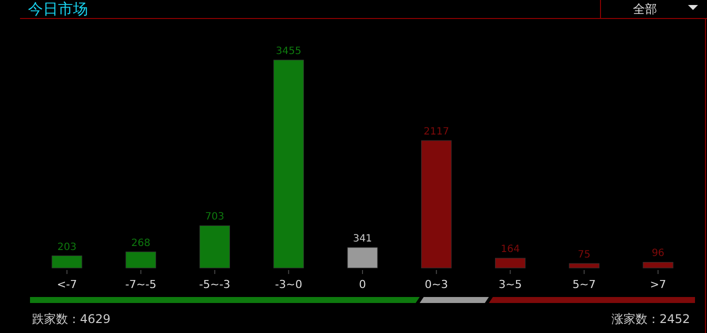 The width and height of the screenshot is (707, 333). What do you see at coordinates (66, 247) in the screenshot?
I see `data-label: 203` at bounding box center [66, 247].